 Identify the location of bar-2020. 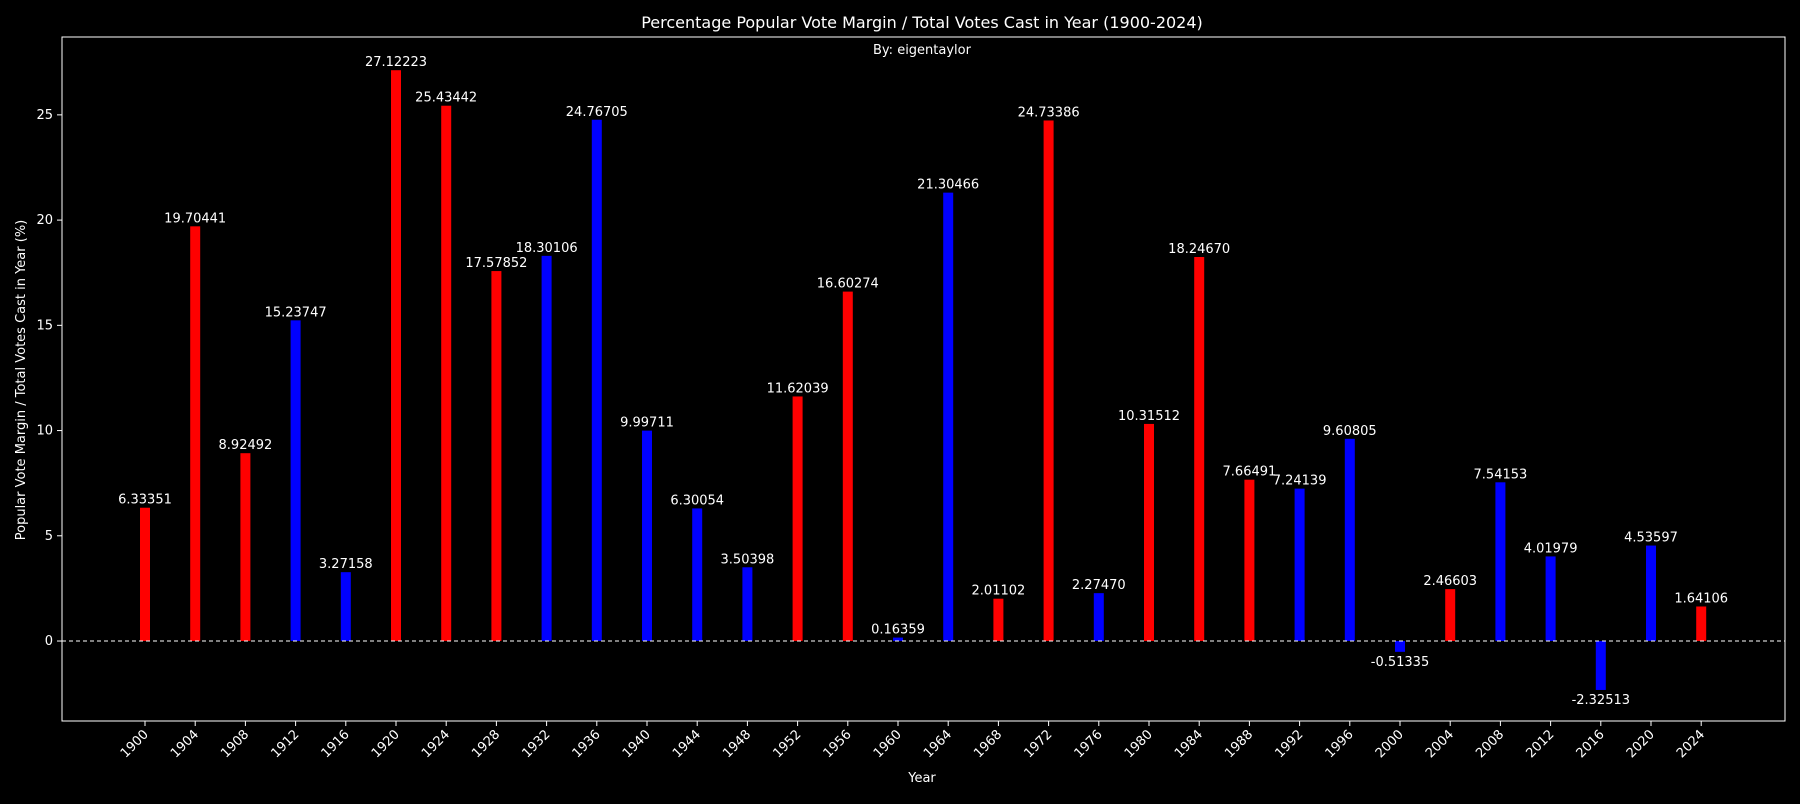
(1651, 593).